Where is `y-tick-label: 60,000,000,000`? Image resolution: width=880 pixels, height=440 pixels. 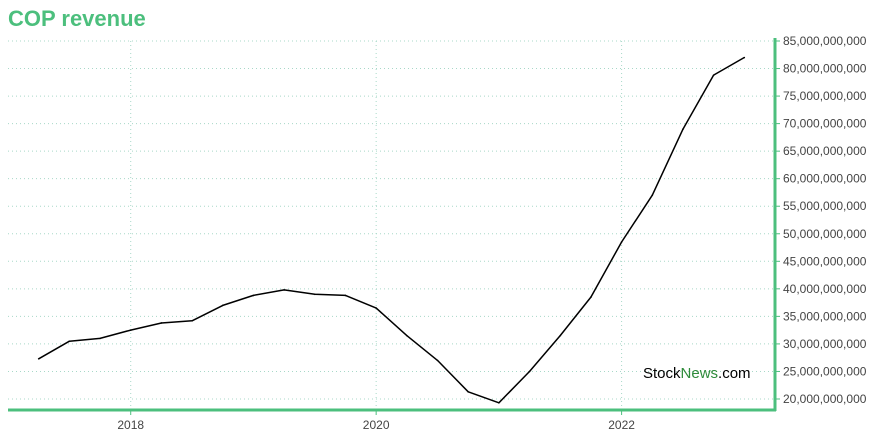 y-tick-label: 60,000,000,000 is located at coordinates (825, 179).